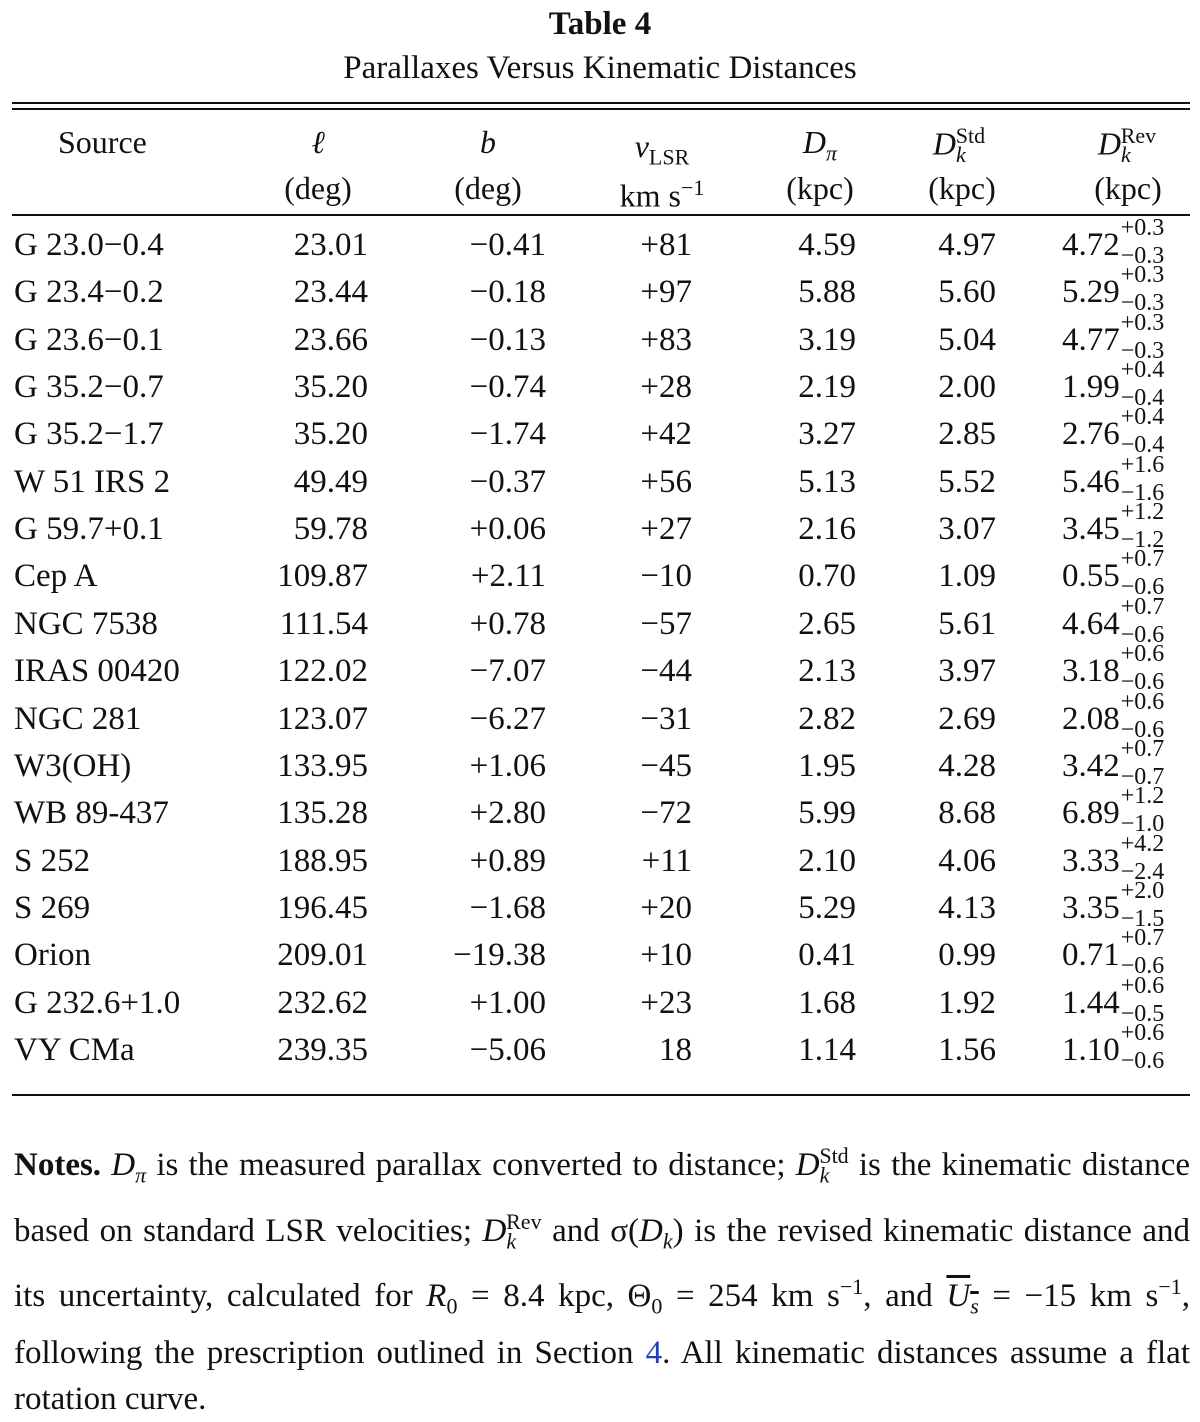  What do you see at coordinates (330, 245) in the screenshot?
I see `l-cell: 23.01` at bounding box center [330, 245].